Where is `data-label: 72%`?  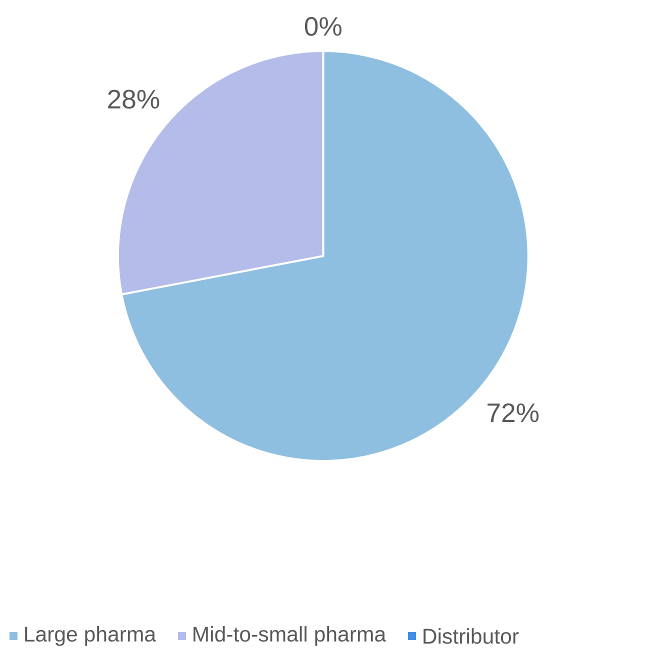
data-label: 72% is located at coordinates (512, 412).